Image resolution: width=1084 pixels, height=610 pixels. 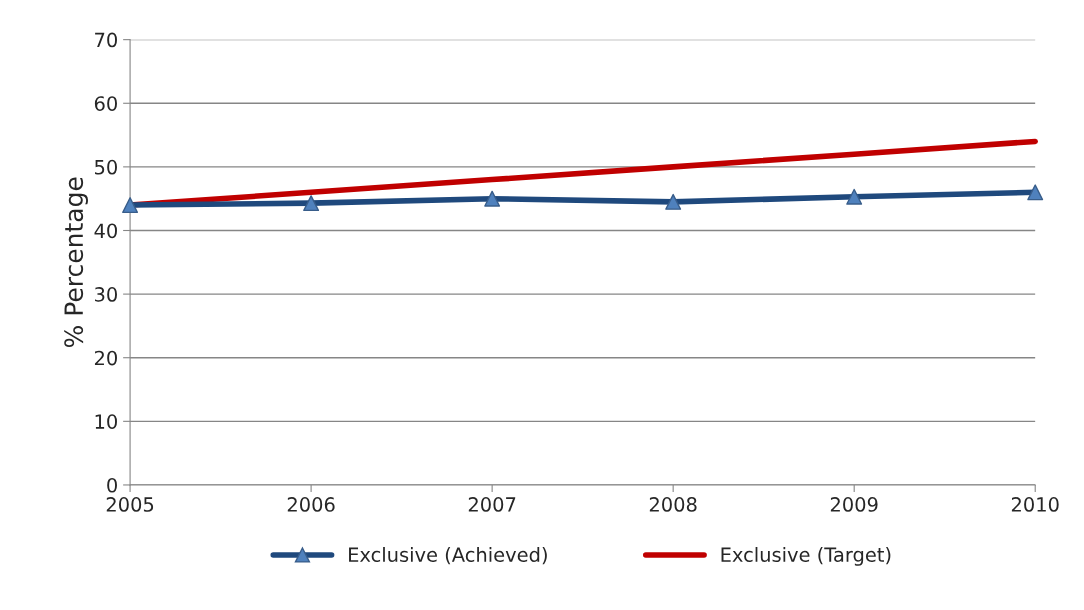 I want to click on y-tick-label: 10, so click(x=106, y=421).